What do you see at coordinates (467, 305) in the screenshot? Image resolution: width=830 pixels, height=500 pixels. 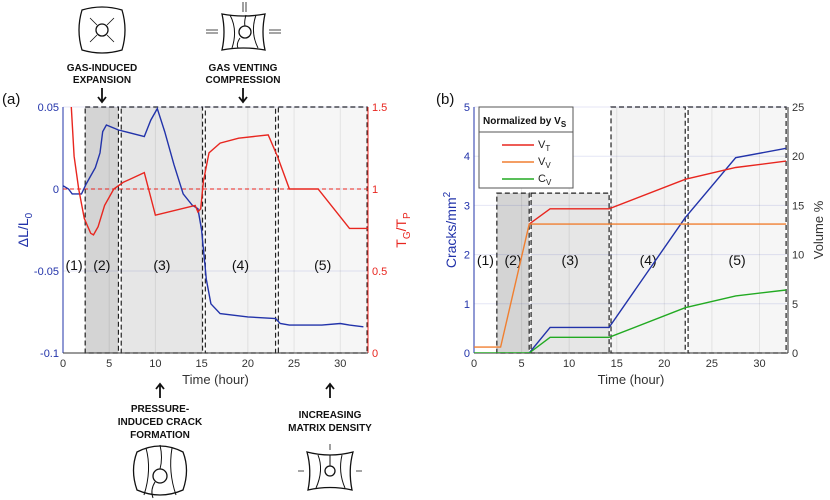 I see `y-left-tick-label: 1` at bounding box center [467, 305].